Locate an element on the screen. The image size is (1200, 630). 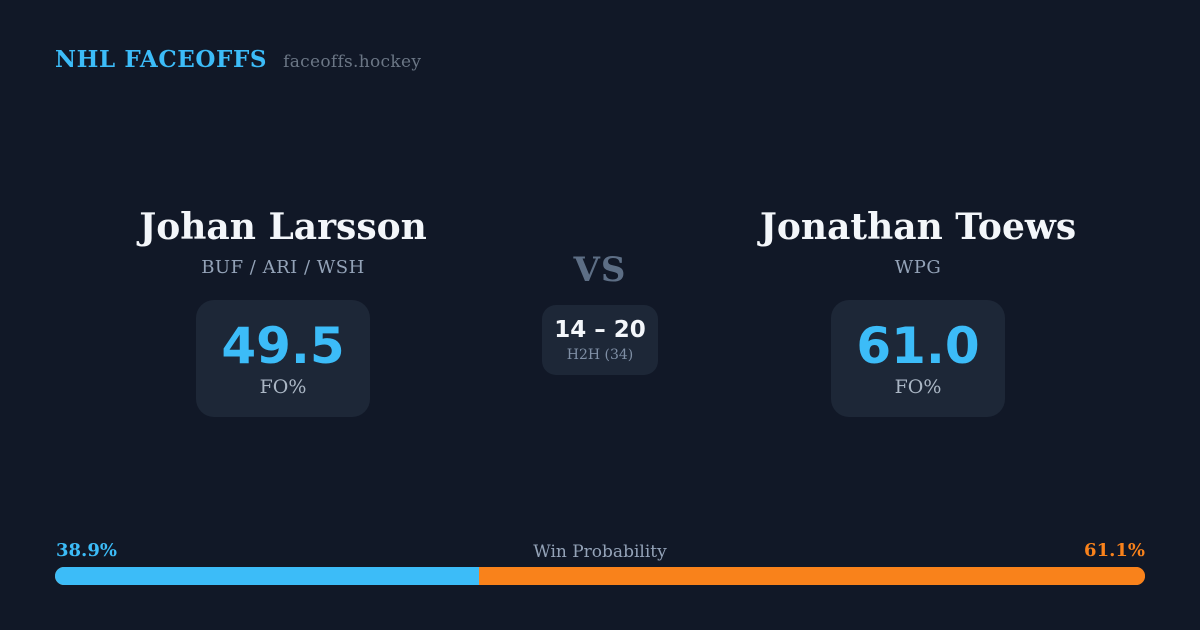
win-probability-left-pct: 38.9% is located at coordinates (86, 550).